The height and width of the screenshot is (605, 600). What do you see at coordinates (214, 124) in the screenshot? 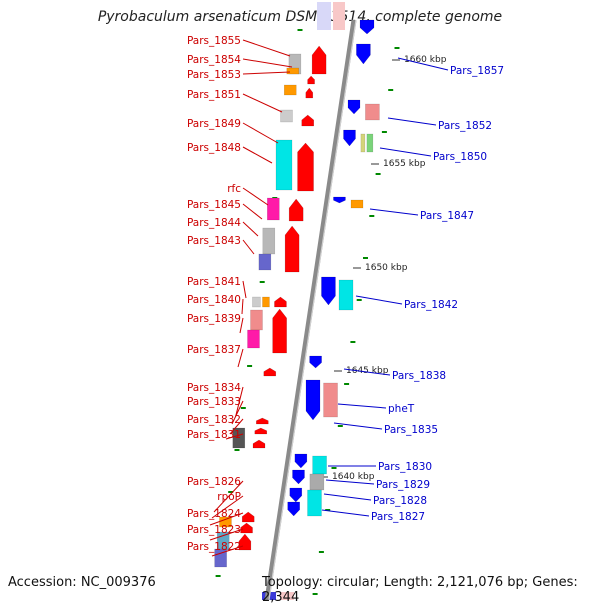
I see `gene-label-left: Pars_1849` at bounding box center [214, 124].